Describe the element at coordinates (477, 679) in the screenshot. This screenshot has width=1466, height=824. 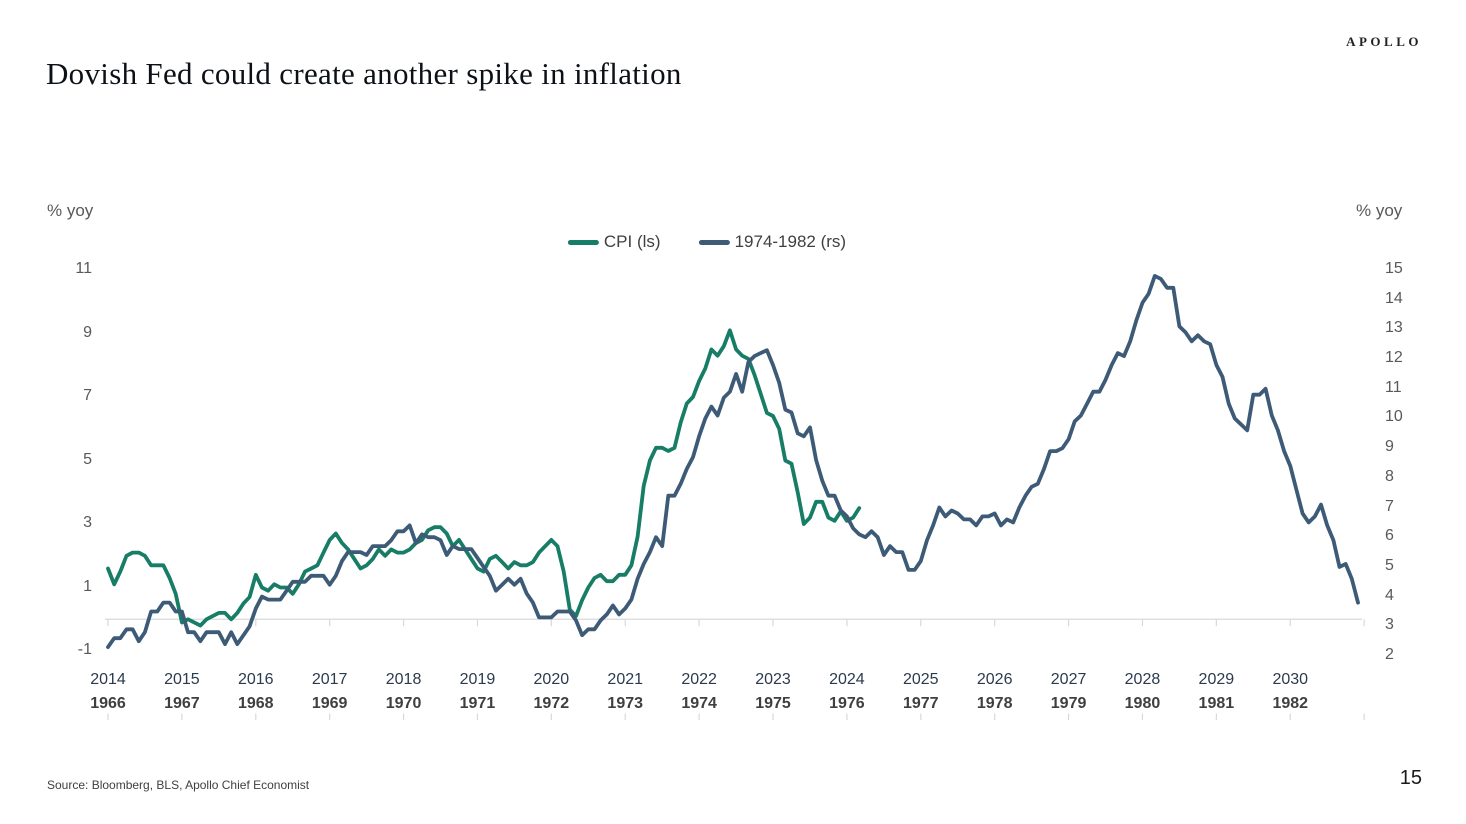
I see `x-axis-year-primary: 2019` at that location.